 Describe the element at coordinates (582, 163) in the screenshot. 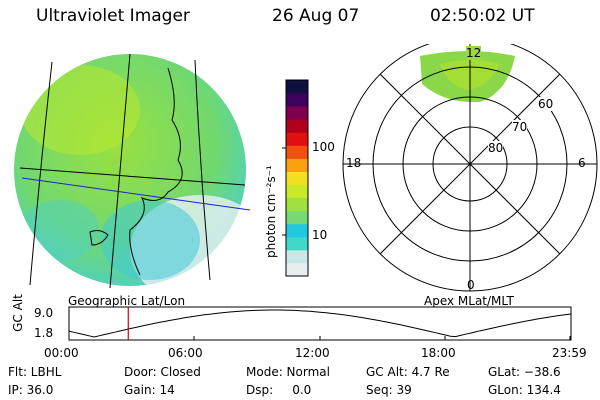

I see `mlt-6-label: 6` at that location.